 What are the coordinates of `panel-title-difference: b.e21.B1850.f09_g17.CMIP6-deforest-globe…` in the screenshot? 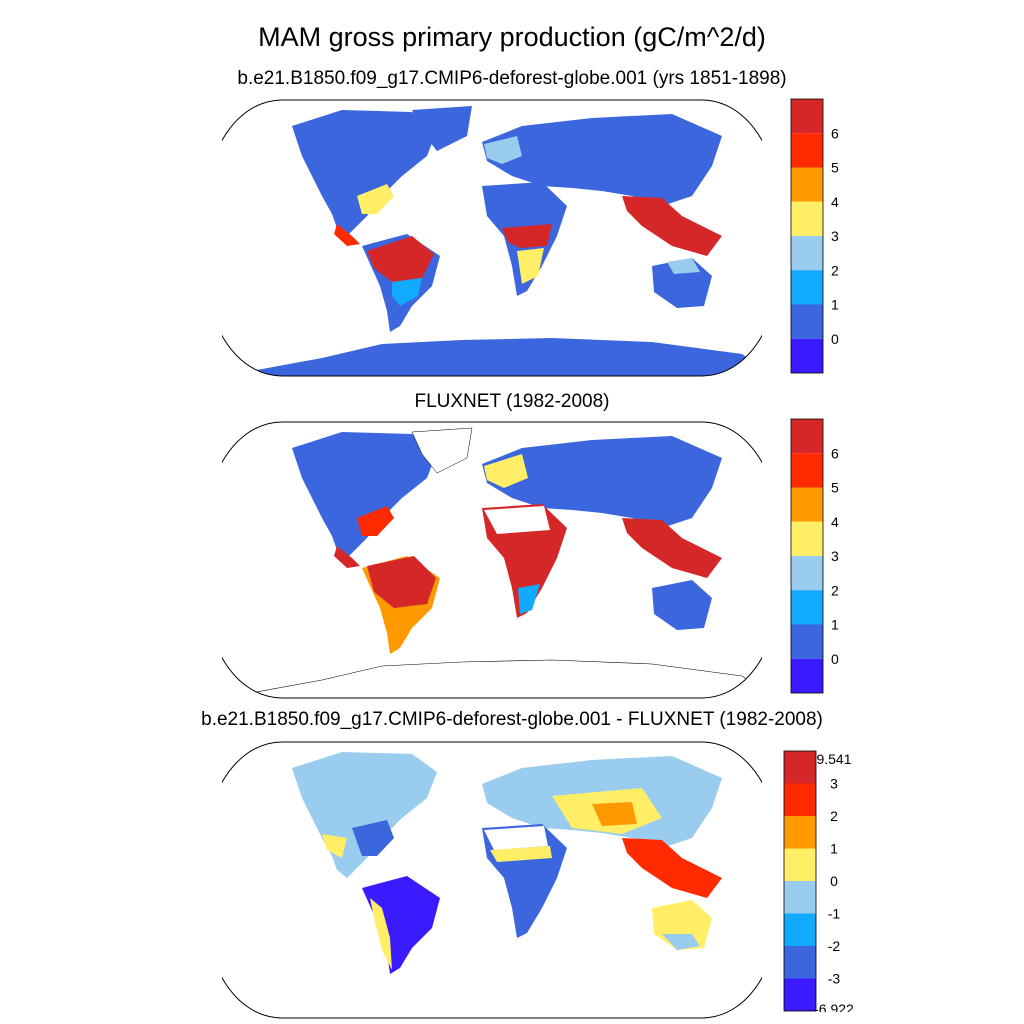 It's located at (512, 719).